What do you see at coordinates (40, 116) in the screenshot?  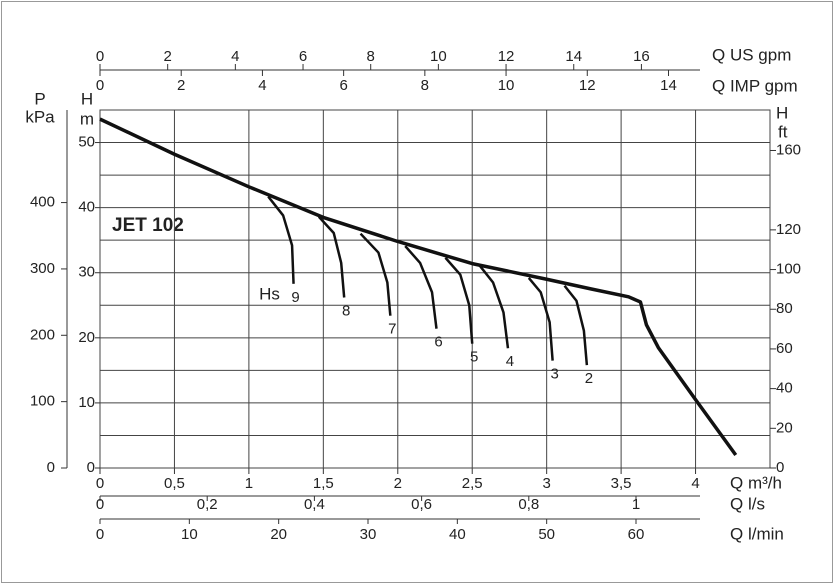 I see `axis-unit: kPa` at bounding box center [40, 116].